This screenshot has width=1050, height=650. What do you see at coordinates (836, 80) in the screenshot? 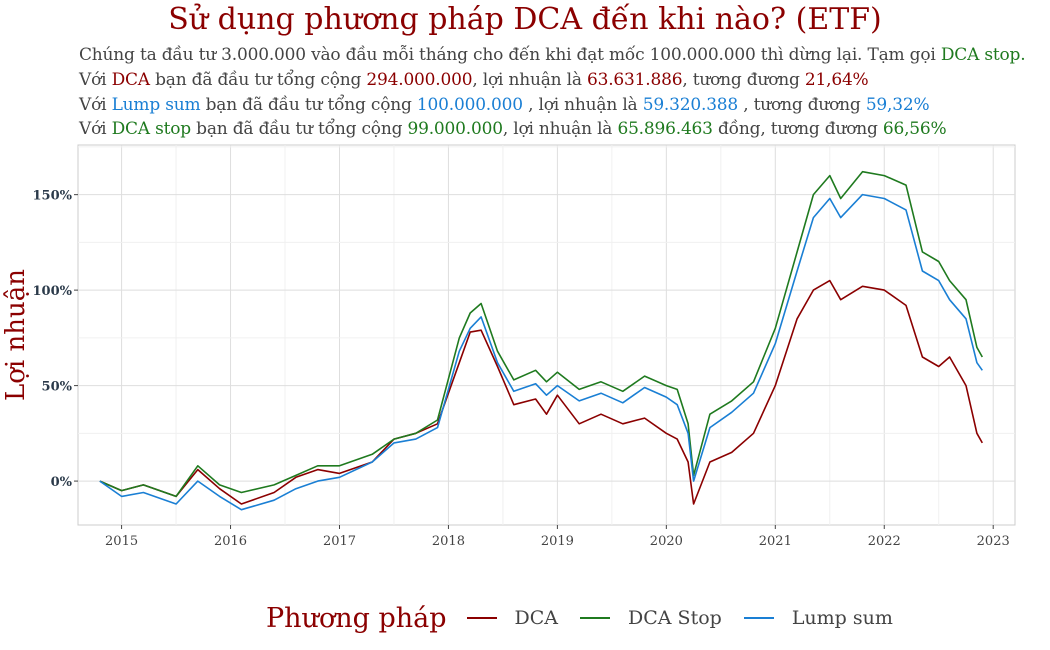
I see `desc-percent-value: 21,64%` at bounding box center [836, 80].